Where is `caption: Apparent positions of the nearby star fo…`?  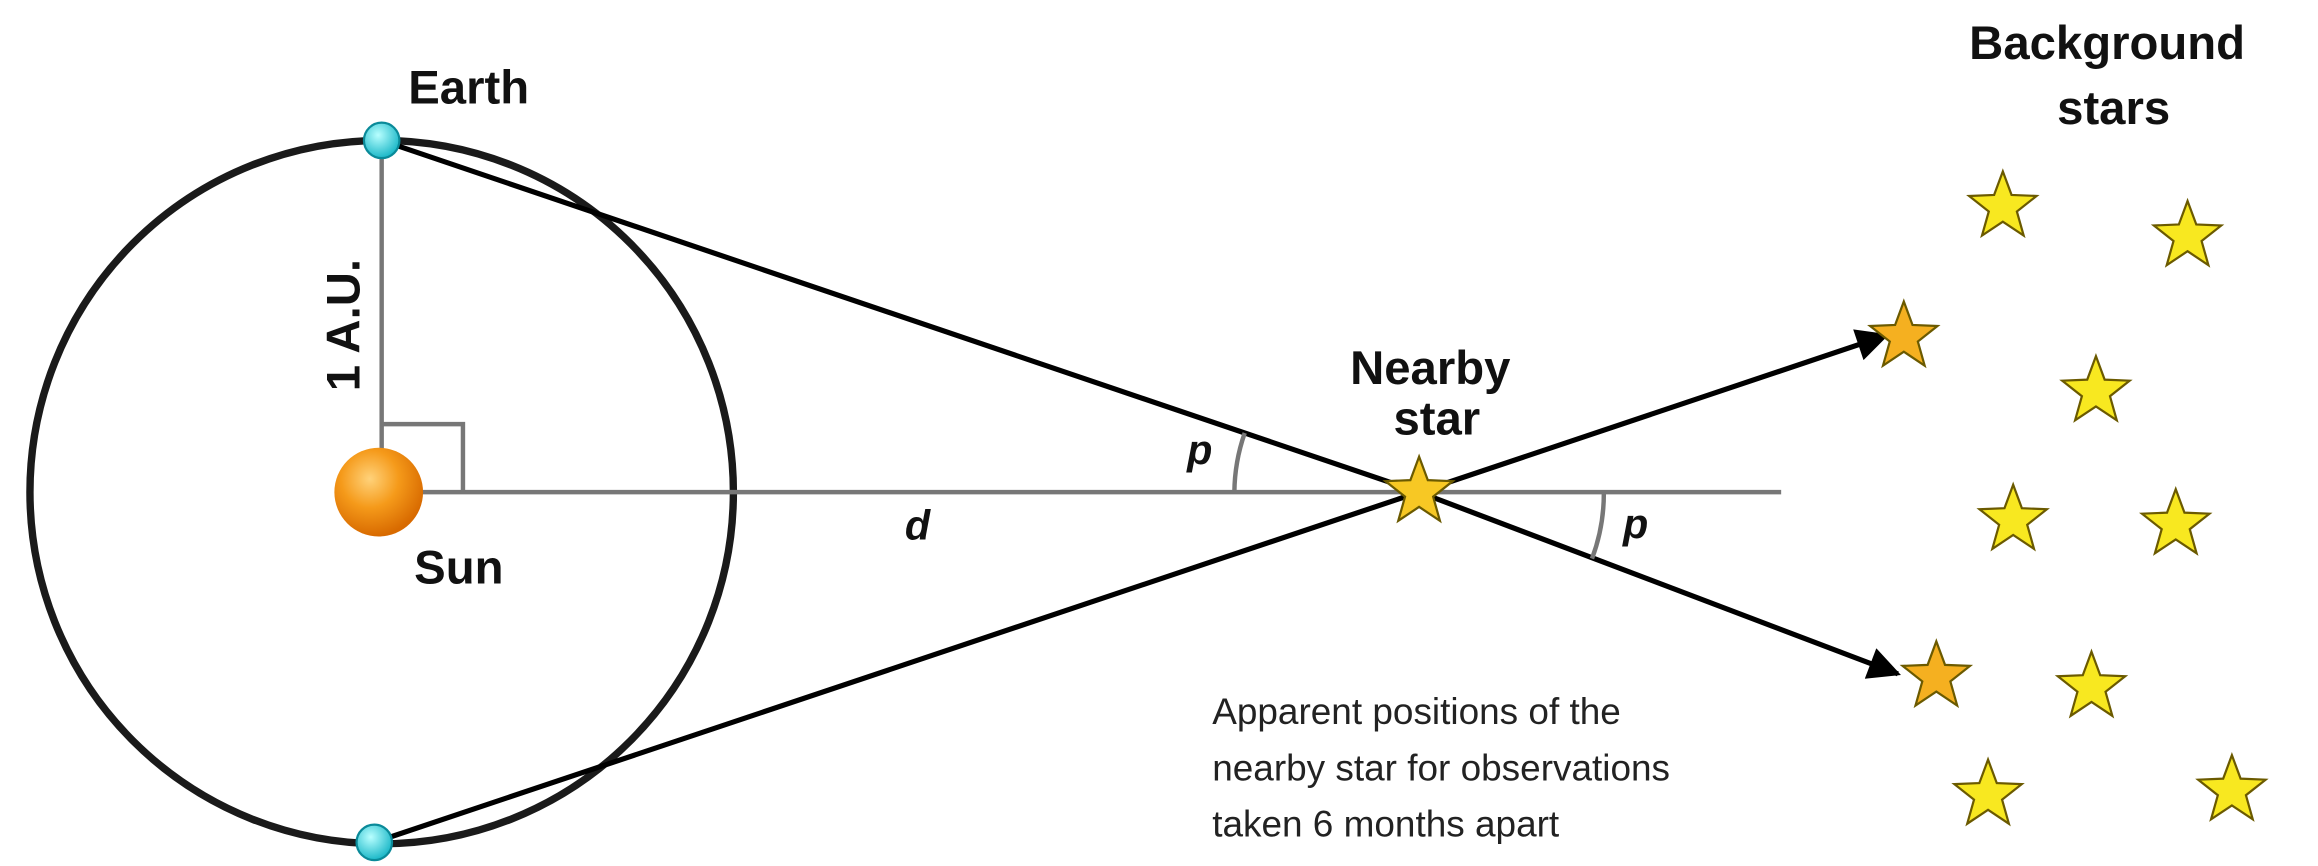 caption: Apparent positions of the nearby star fo… is located at coordinates (1446, 767).